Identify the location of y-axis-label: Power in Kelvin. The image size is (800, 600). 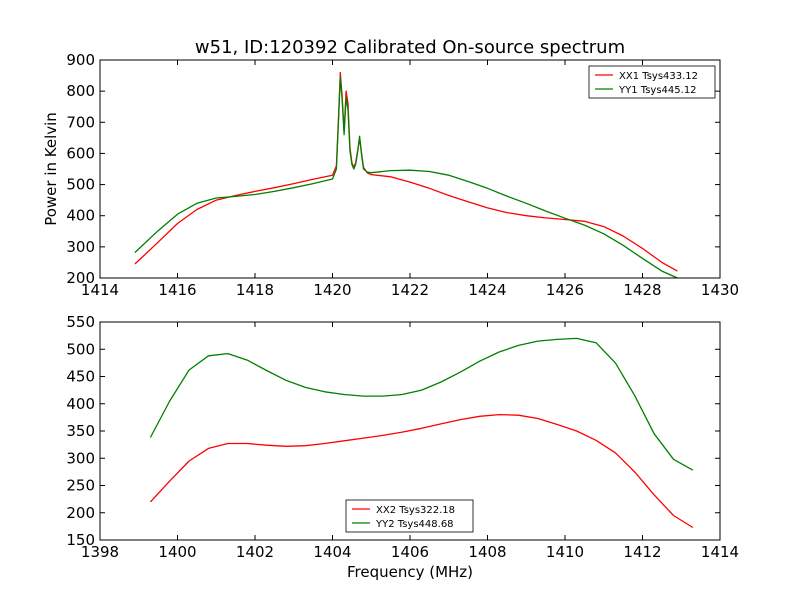
(51, 169).